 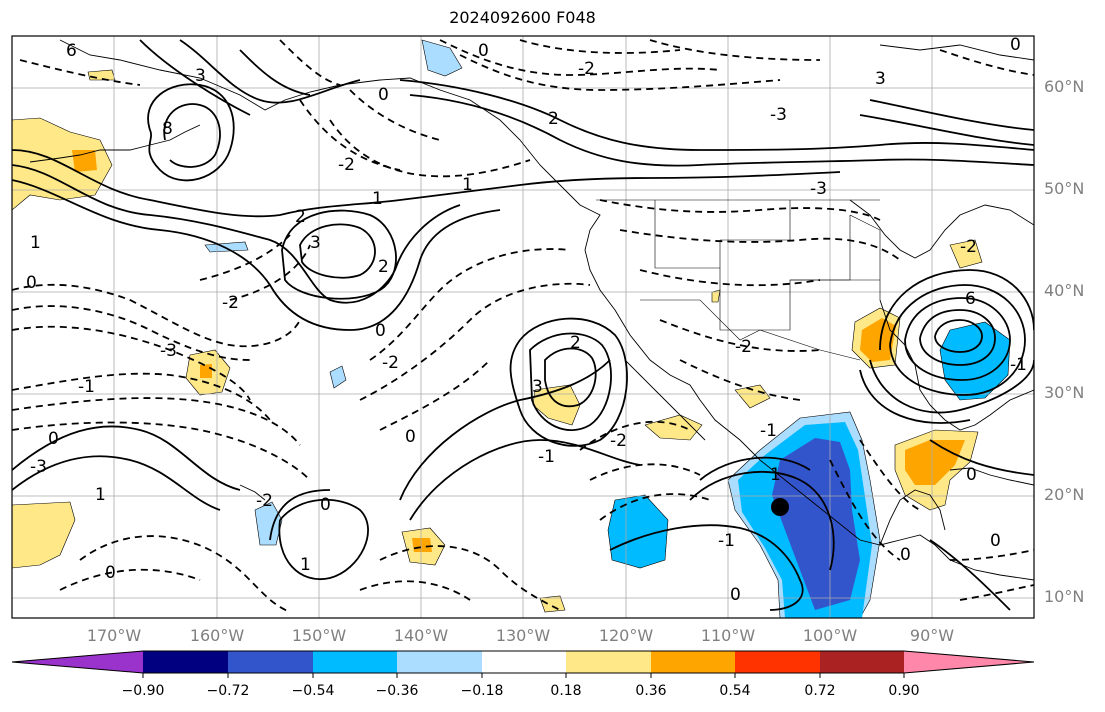 What do you see at coordinates (816, 524) in the screenshot?
I see `shade-negative-strong` at bounding box center [816, 524].